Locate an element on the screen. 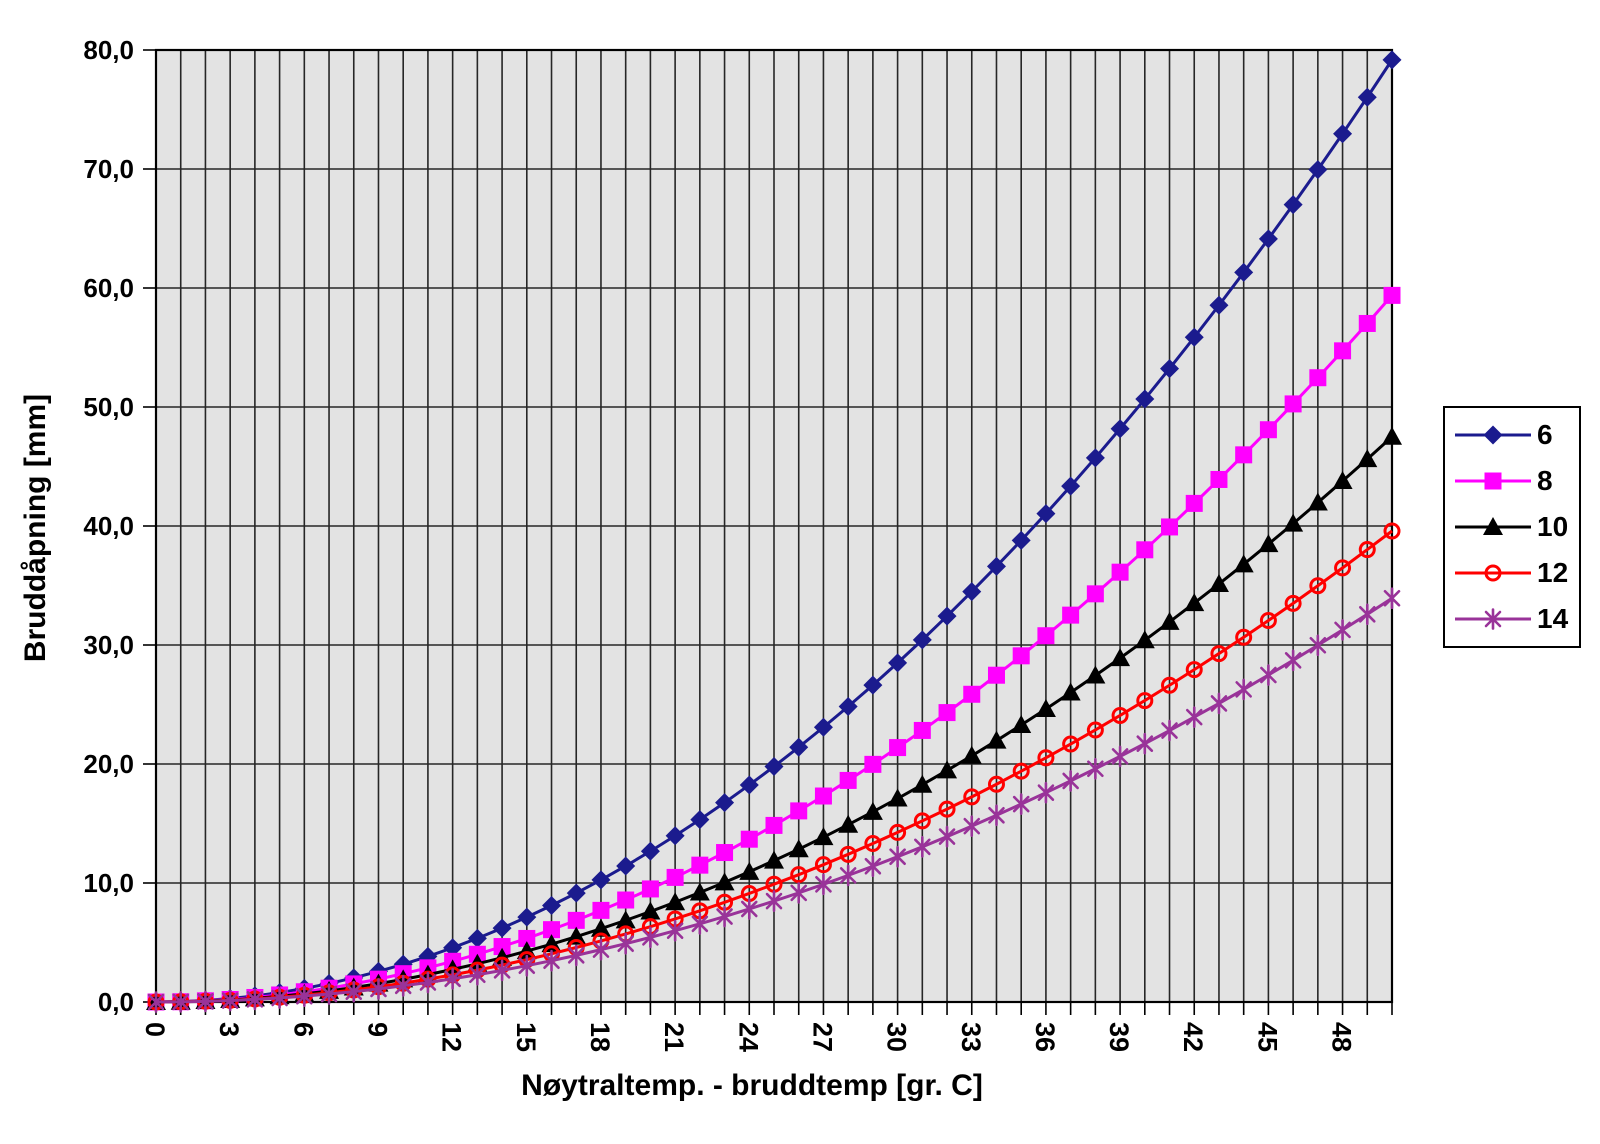  x-axis-title: Nøytraltemp. - bruddtemp [gr. C] is located at coordinates (752, 1085).